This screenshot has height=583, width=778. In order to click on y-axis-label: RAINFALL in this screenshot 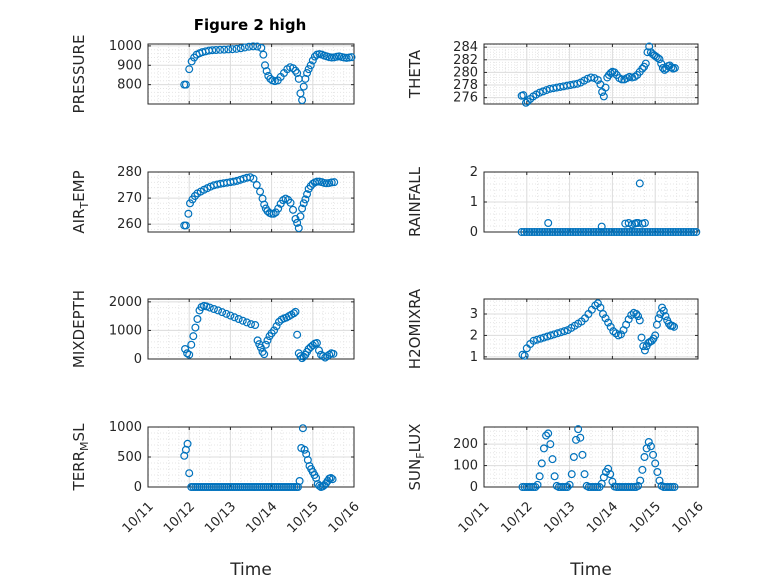, I will do `click(415, 201)`.